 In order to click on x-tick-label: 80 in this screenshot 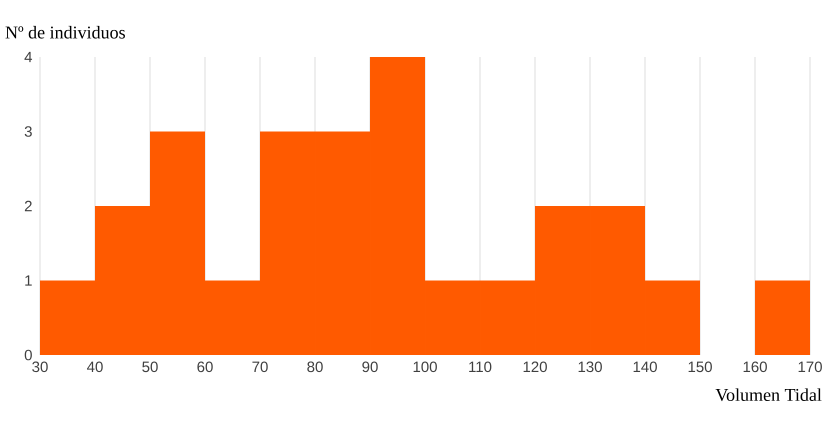, I will do `click(315, 367)`.